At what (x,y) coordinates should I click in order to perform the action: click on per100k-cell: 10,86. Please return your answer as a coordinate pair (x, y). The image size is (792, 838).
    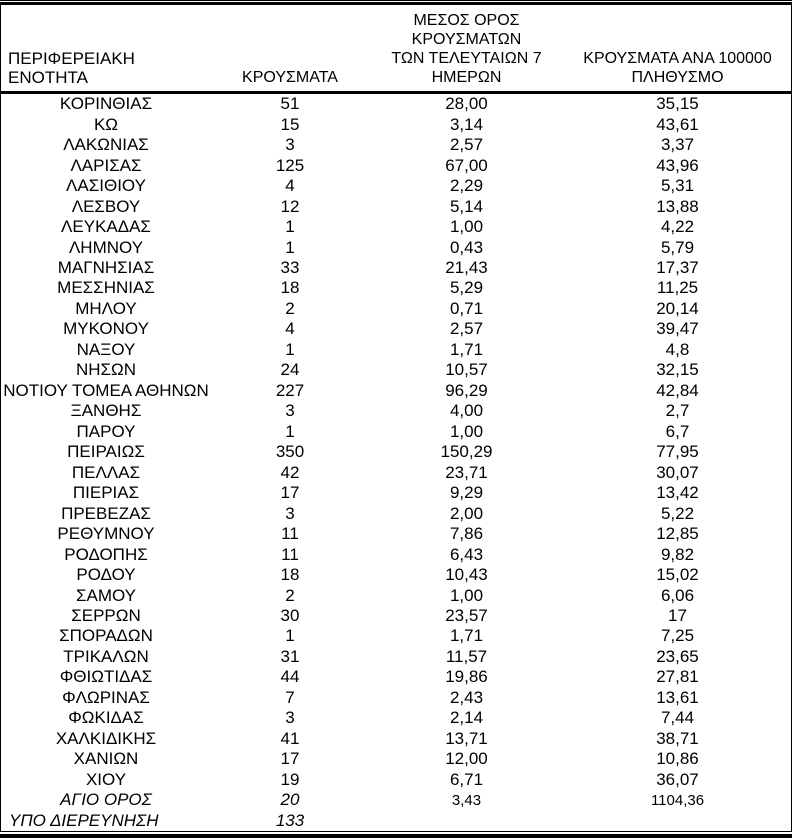
    Looking at the image, I should click on (677, 759).